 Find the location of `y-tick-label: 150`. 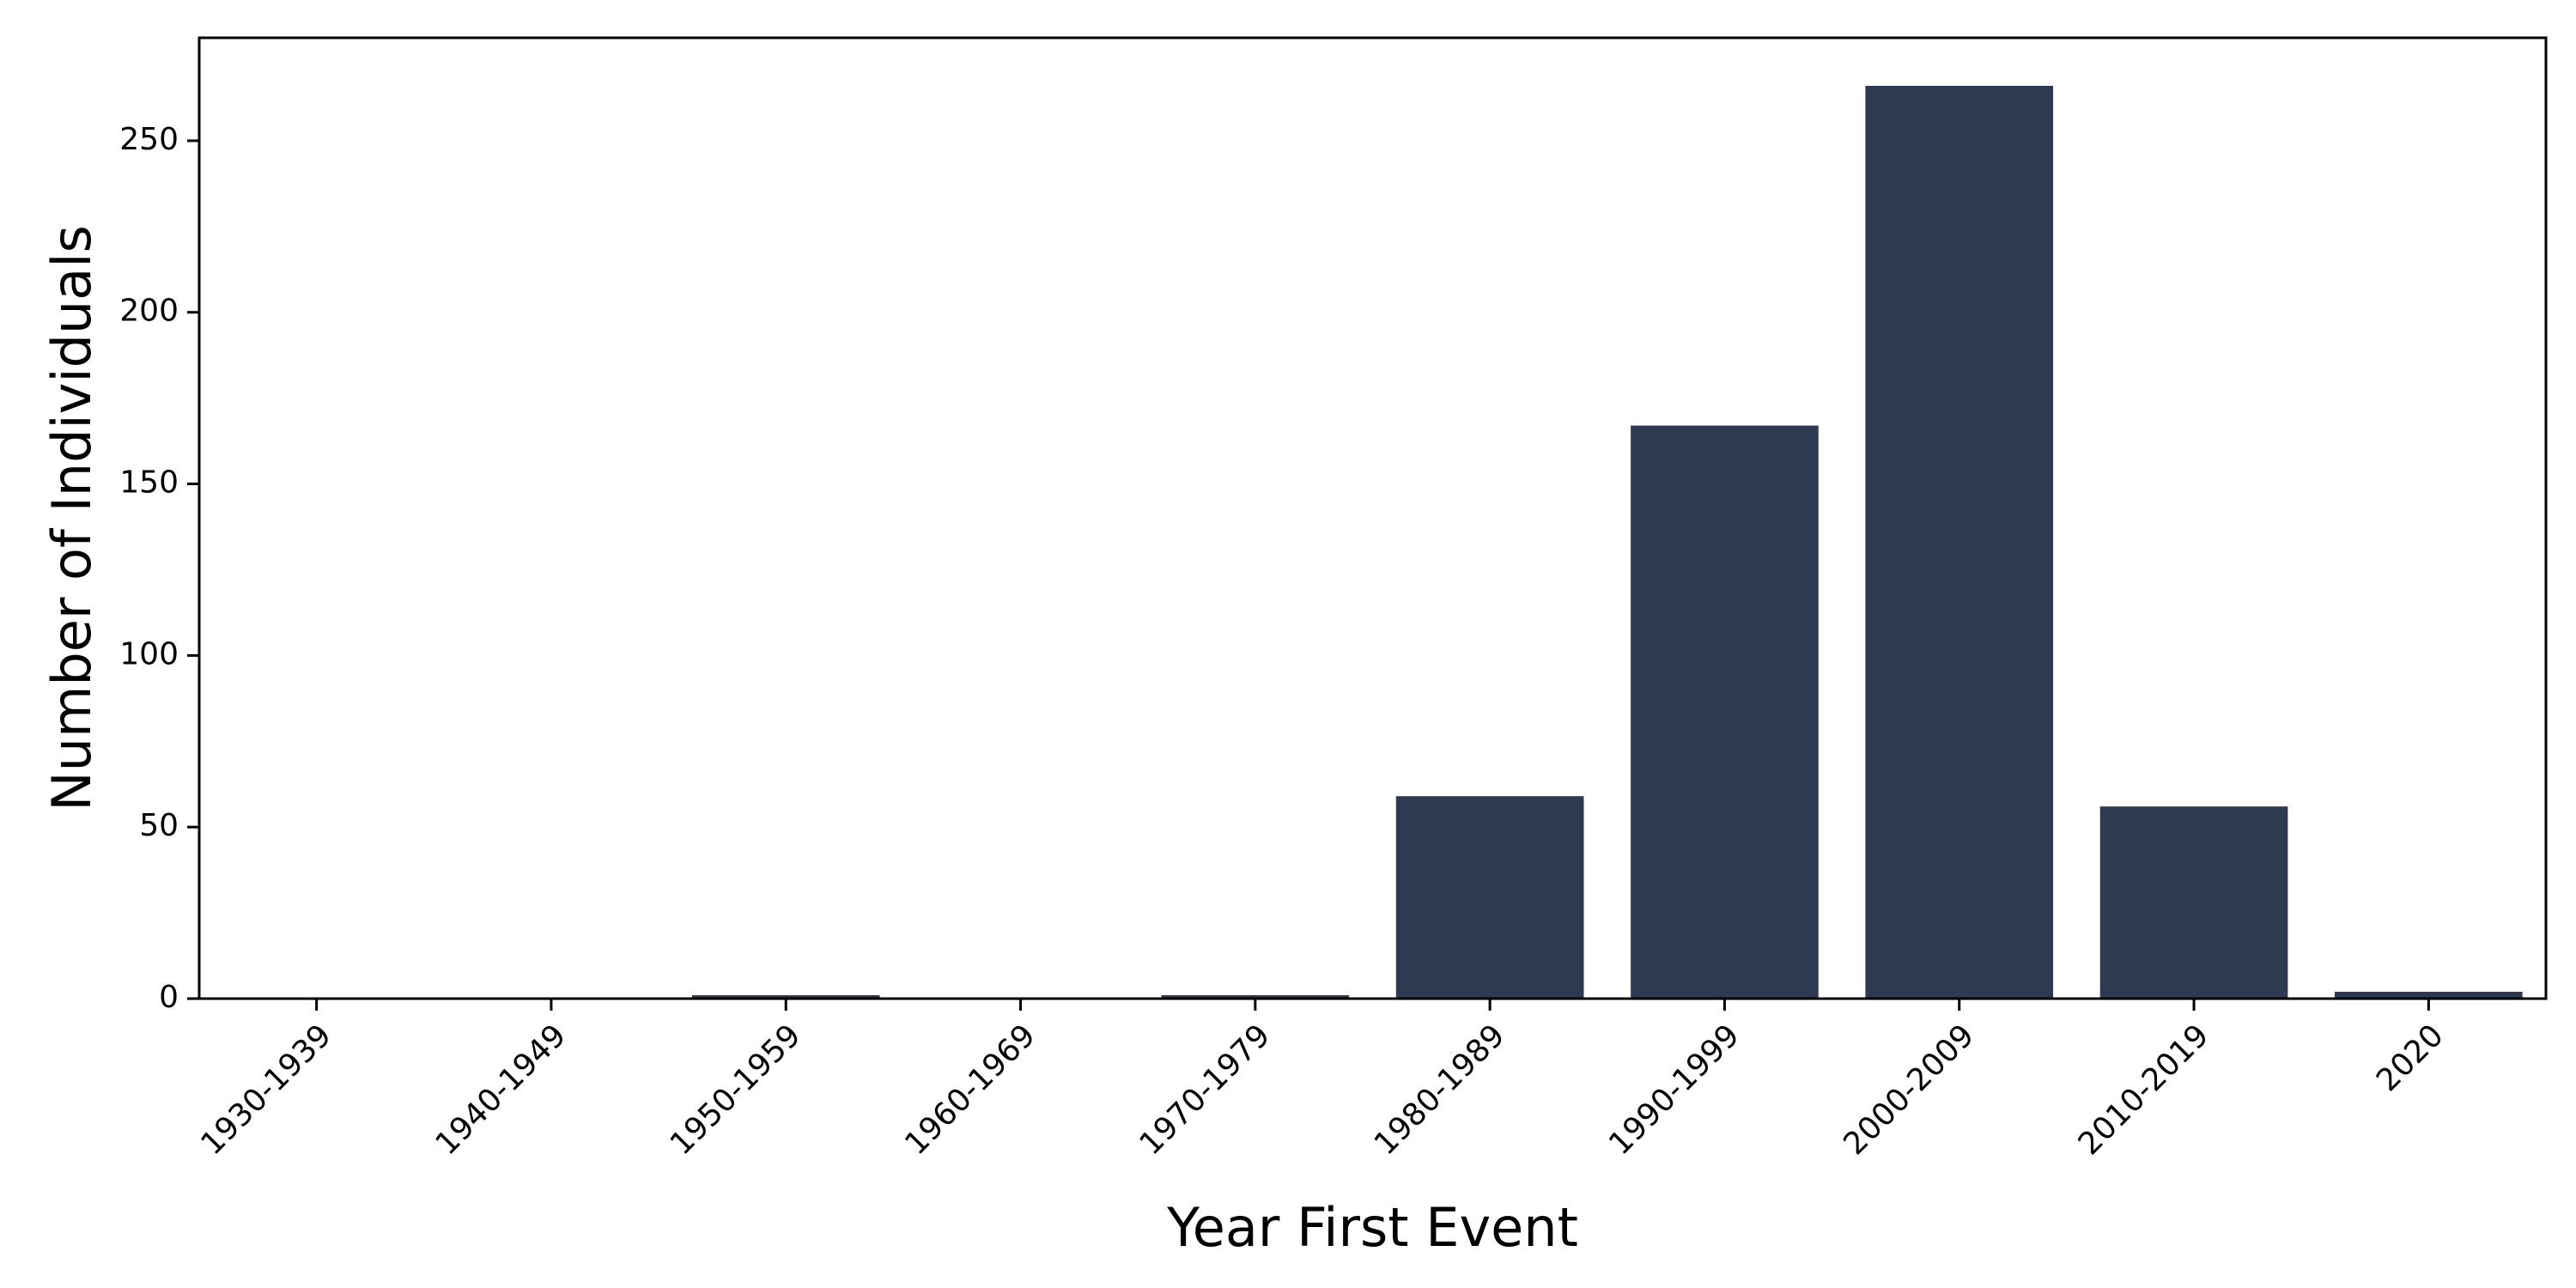

y-tick-label: 150 is located at coordinates (149, 483).